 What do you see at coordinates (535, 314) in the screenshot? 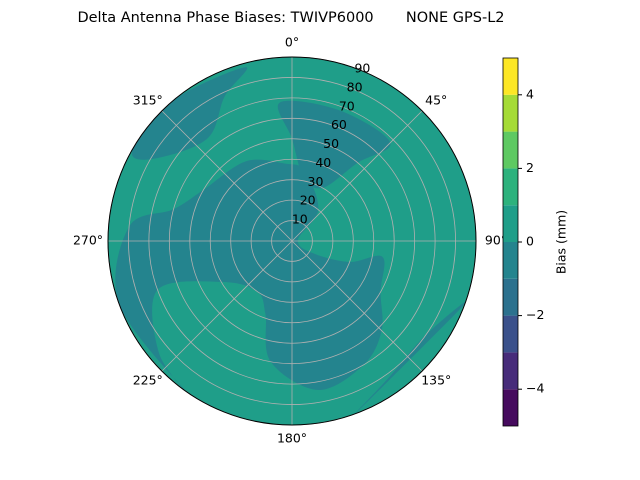
I see `colorbar-tick-label: −2` at bounding box center [535, 314].